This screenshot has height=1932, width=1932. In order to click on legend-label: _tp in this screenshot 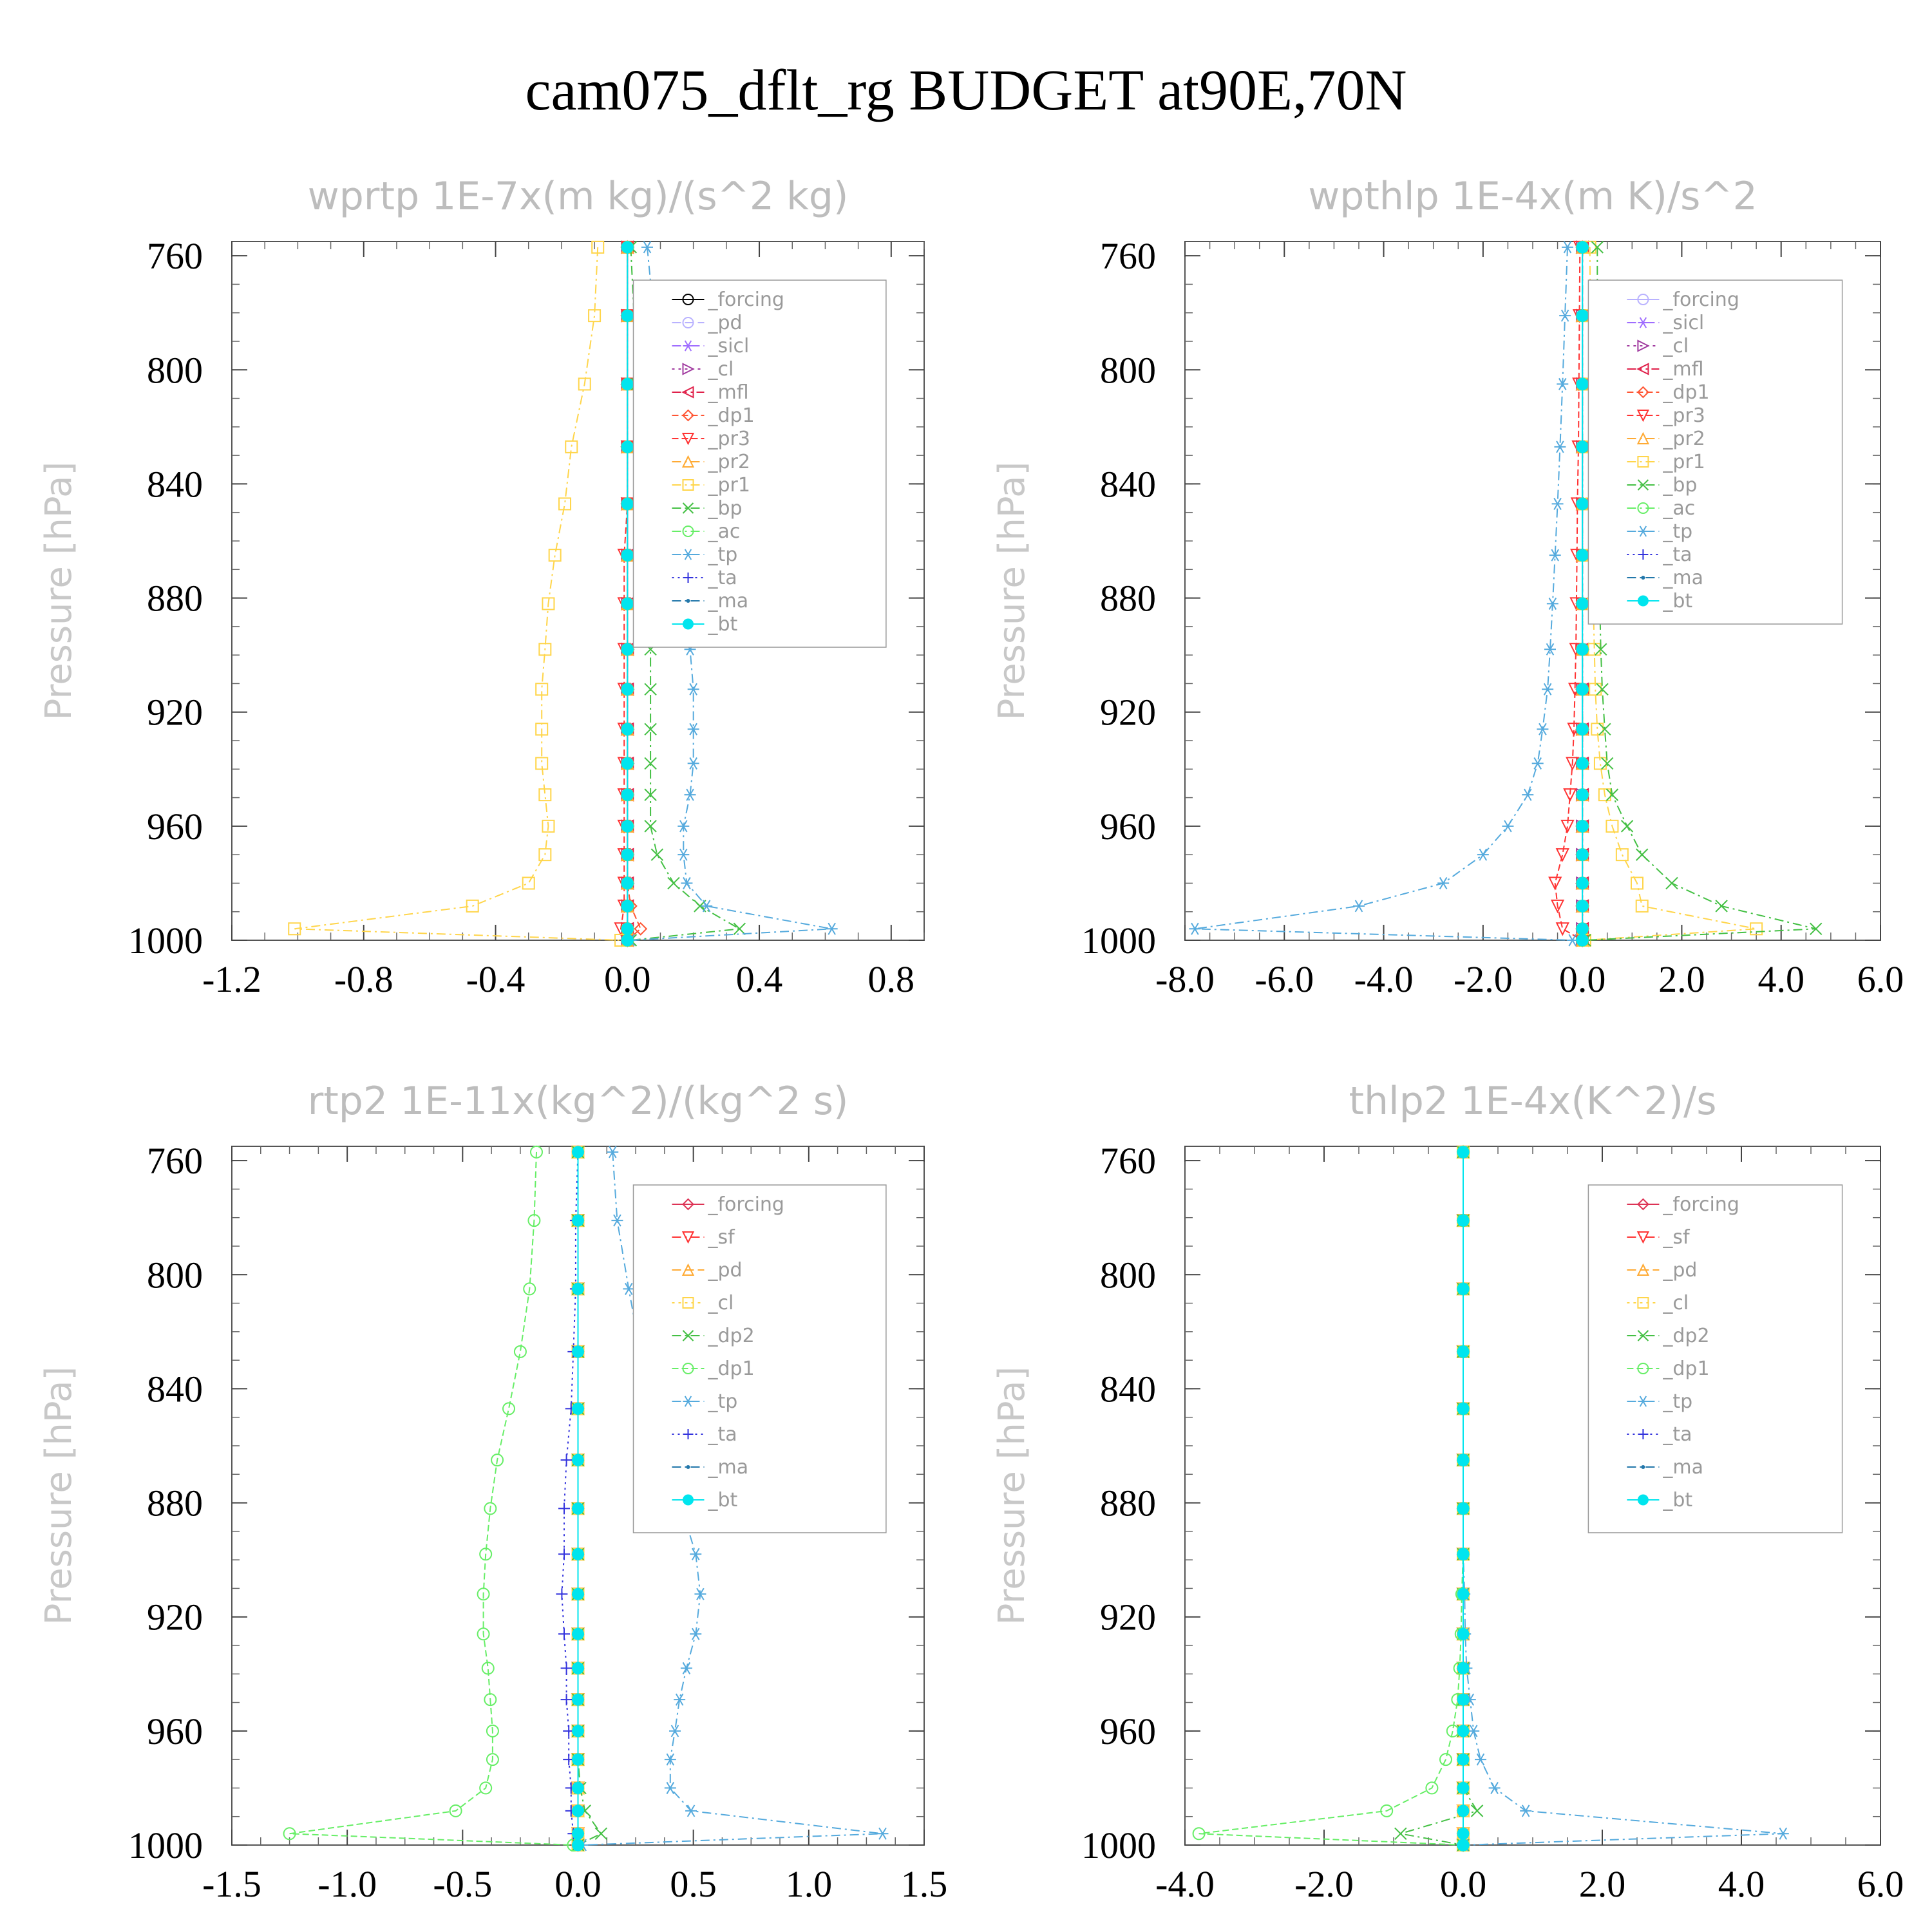, I will do `click(723, 555)`.